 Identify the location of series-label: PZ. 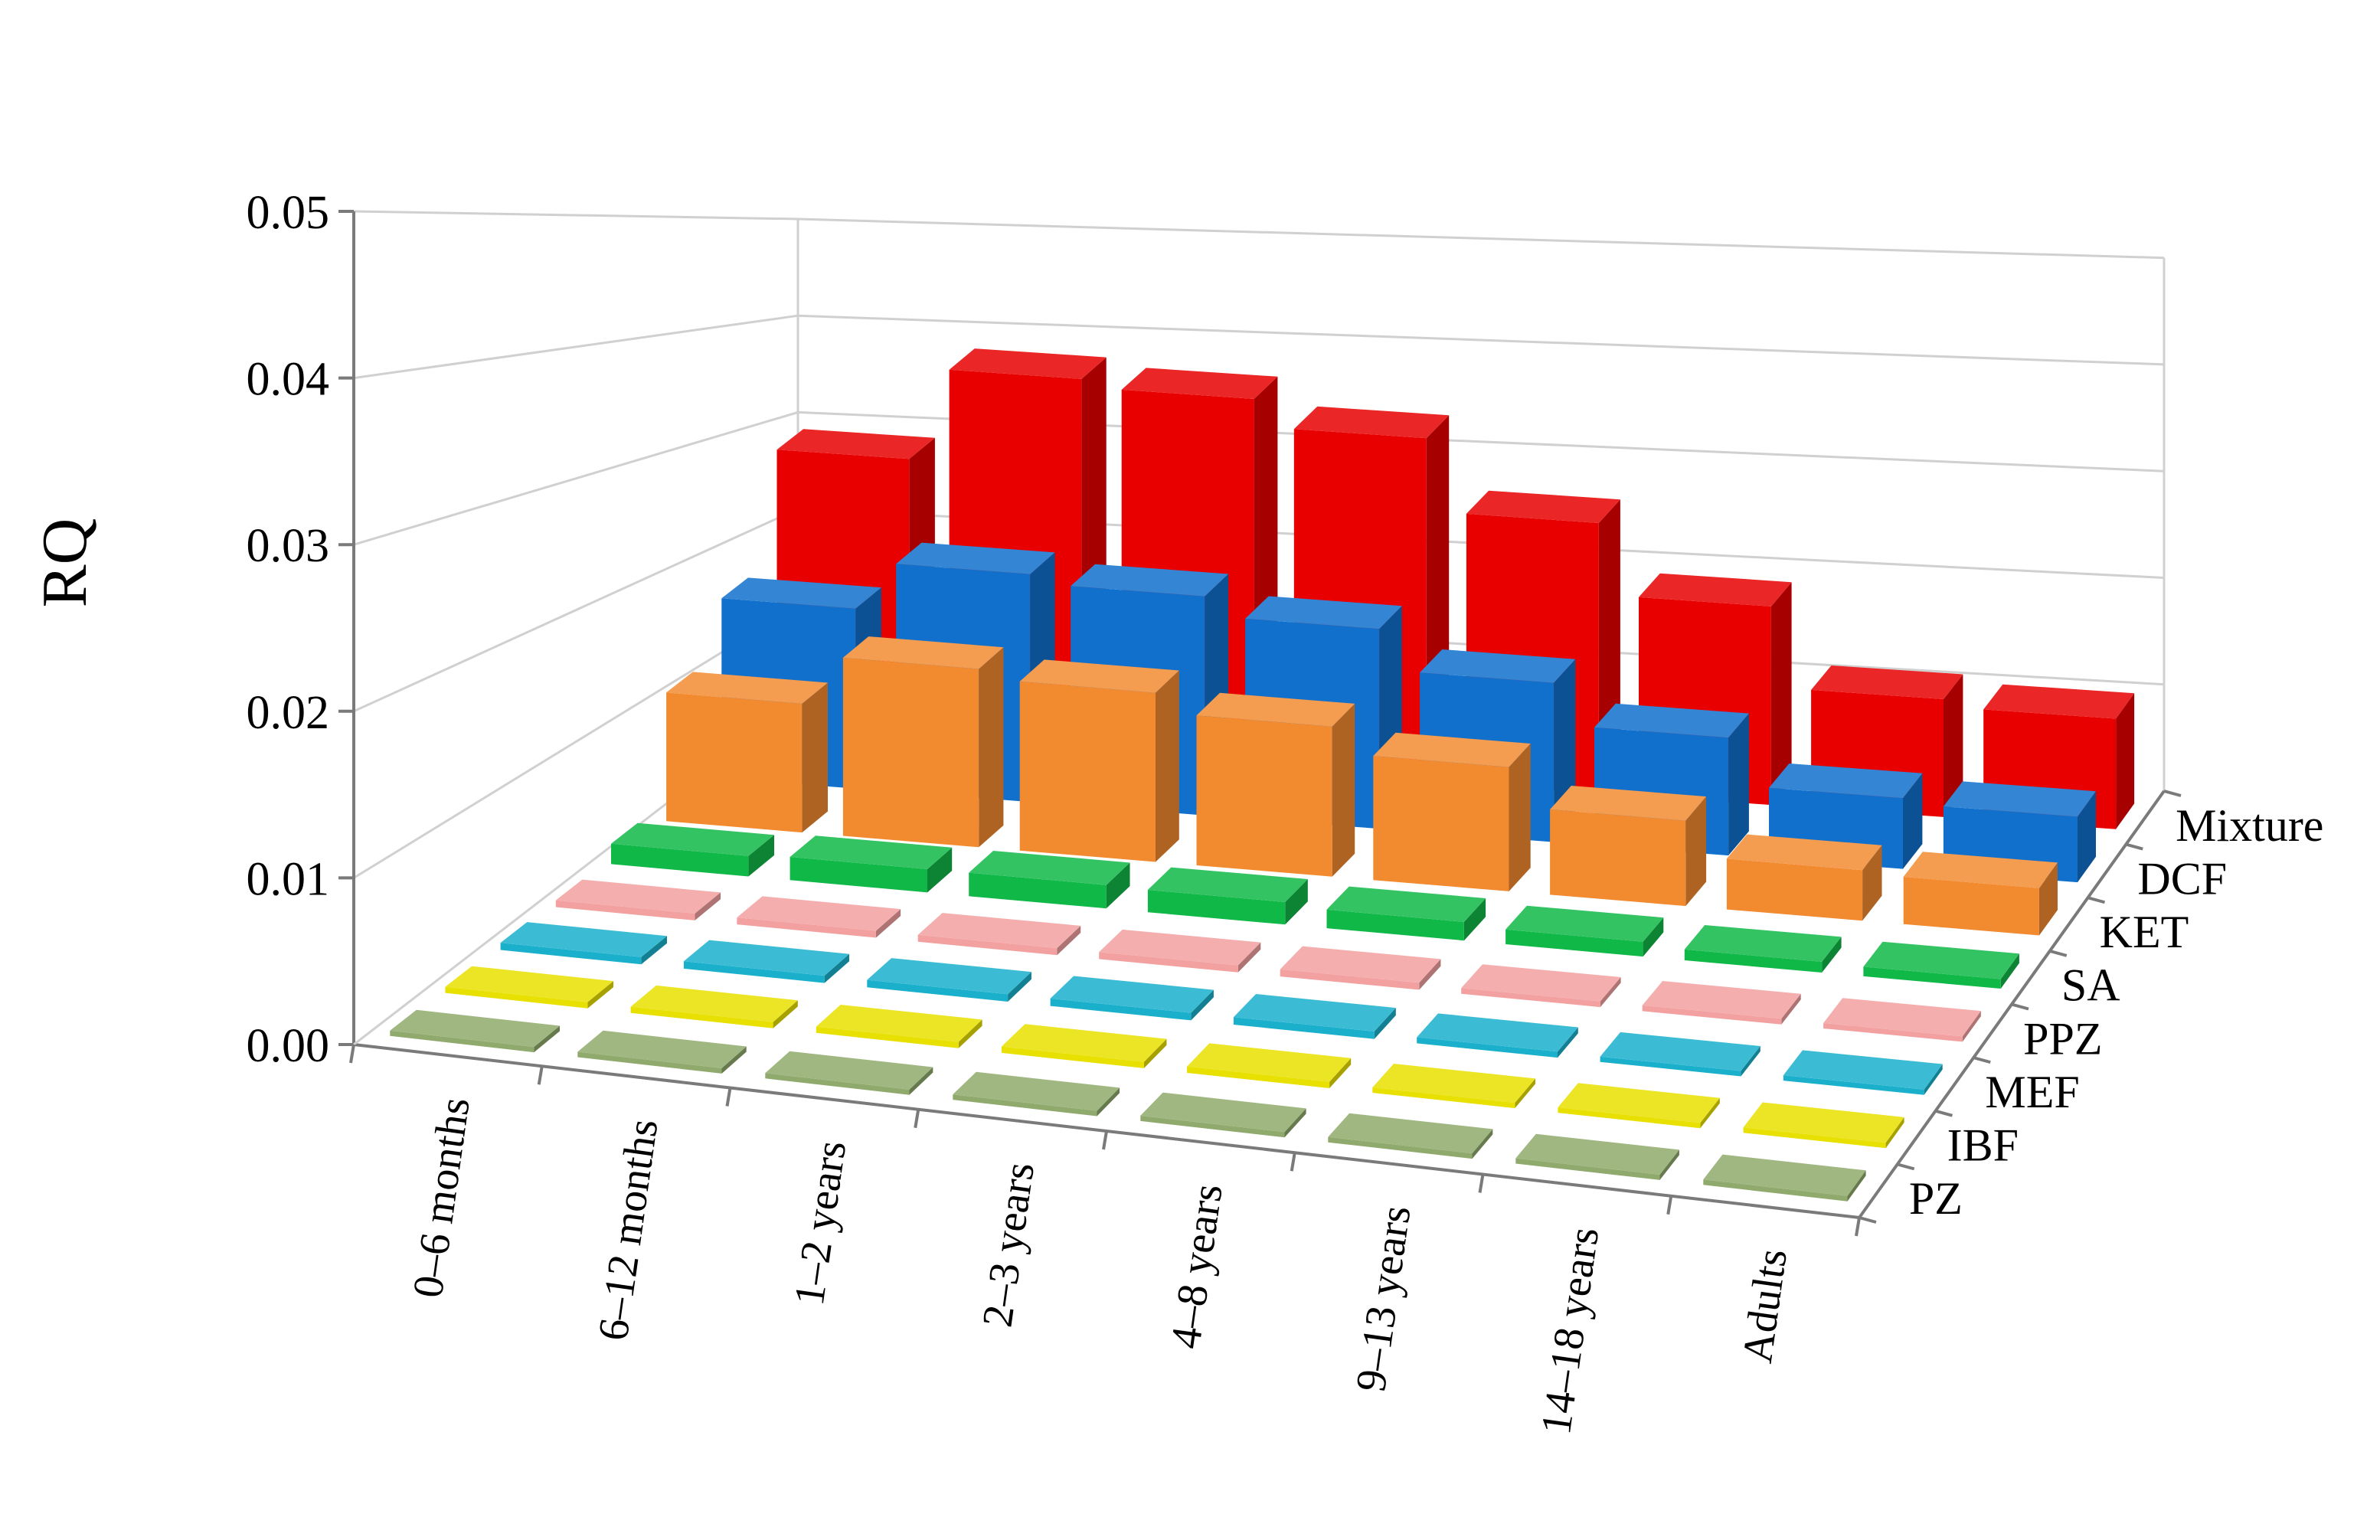
(1936, 1198).